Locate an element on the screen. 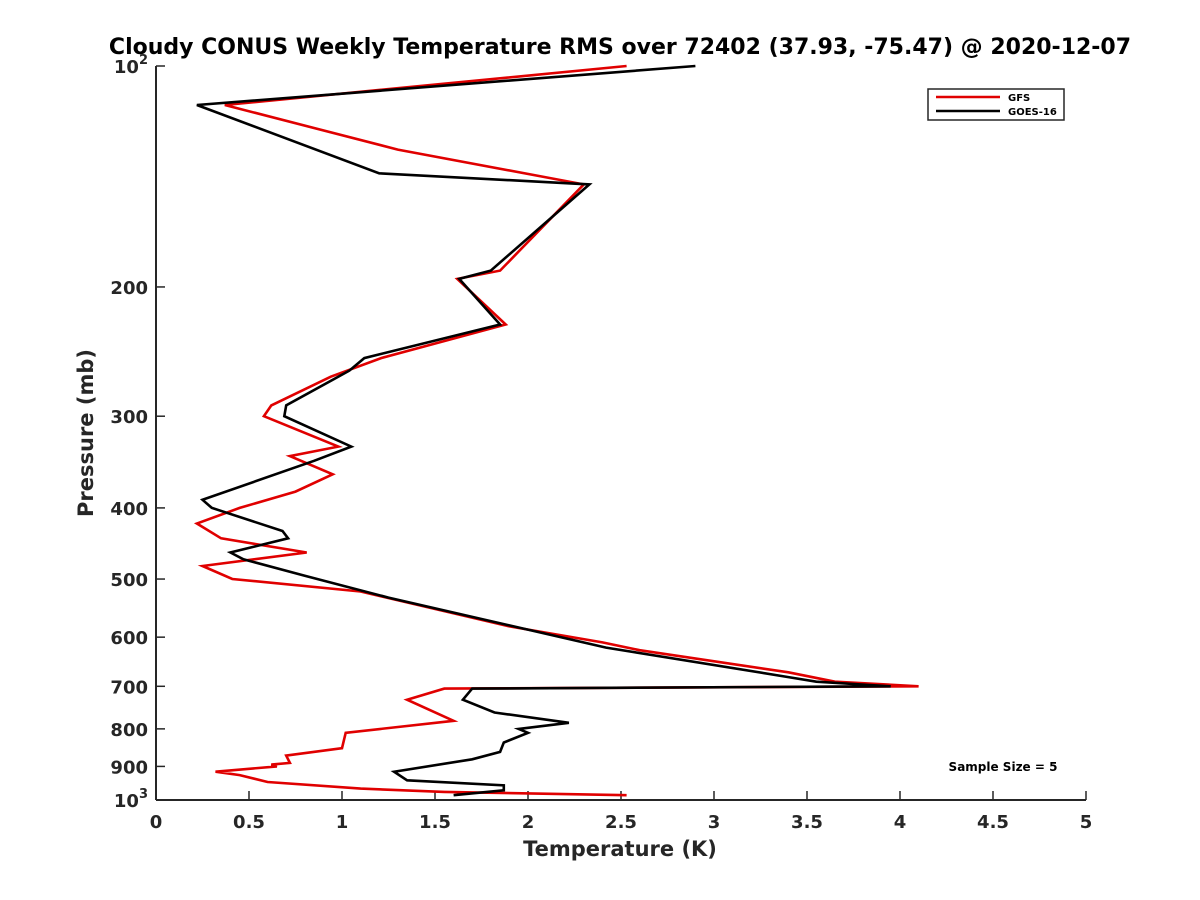 This screenshot has height=900, width=1200. x-axis-label: Temperature (K) is located at coordinates (620, 849).